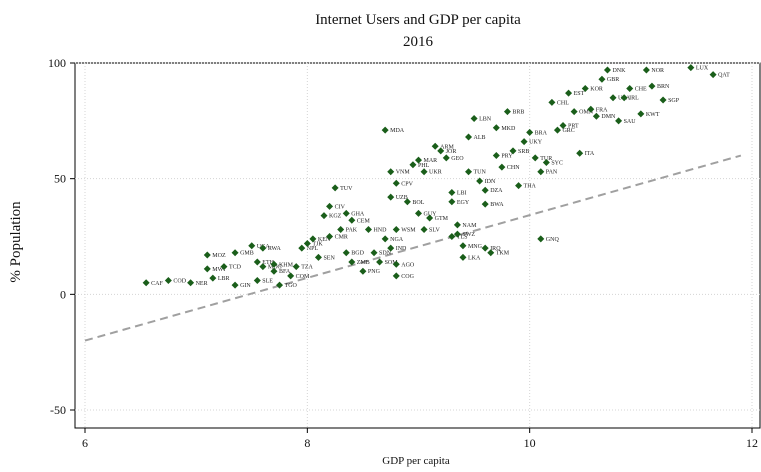  I want to click on point-label: BFA, so click(285, 272).